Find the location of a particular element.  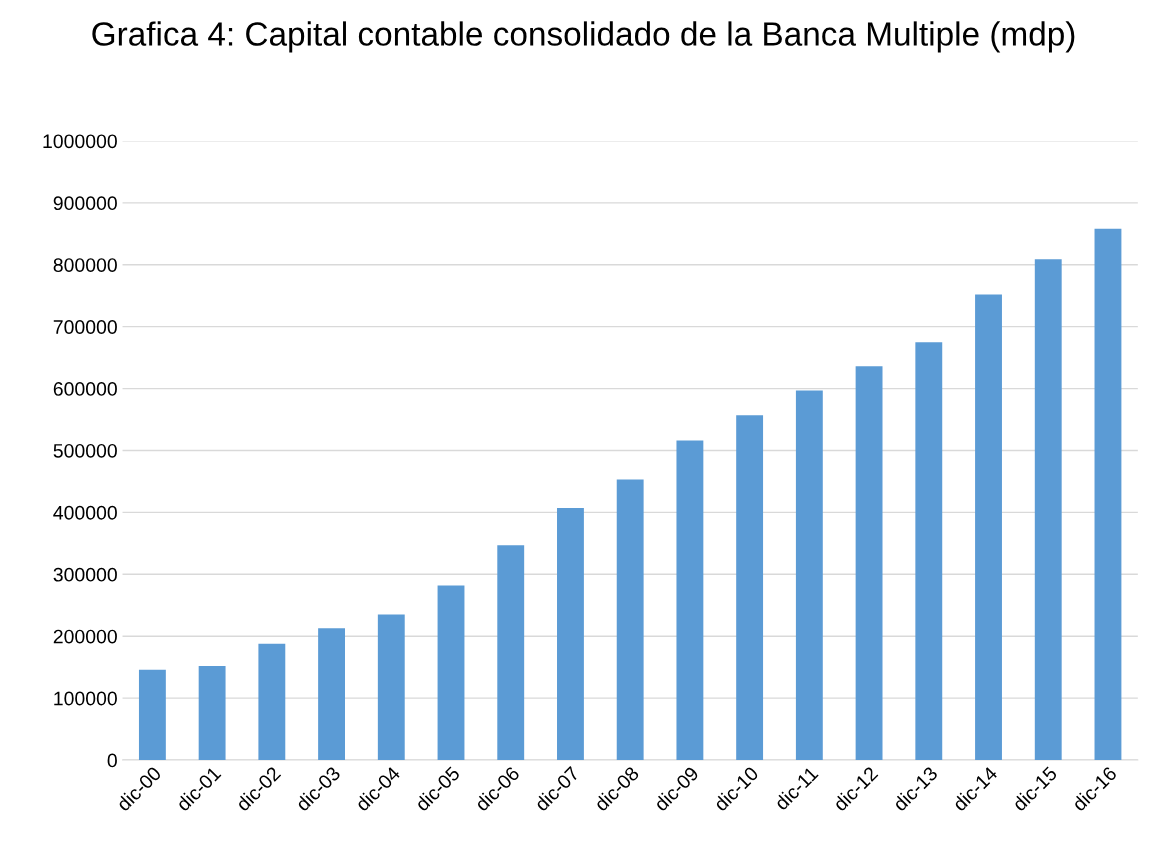

y-tick-label: 200000 is located at coordinates (85, 636).